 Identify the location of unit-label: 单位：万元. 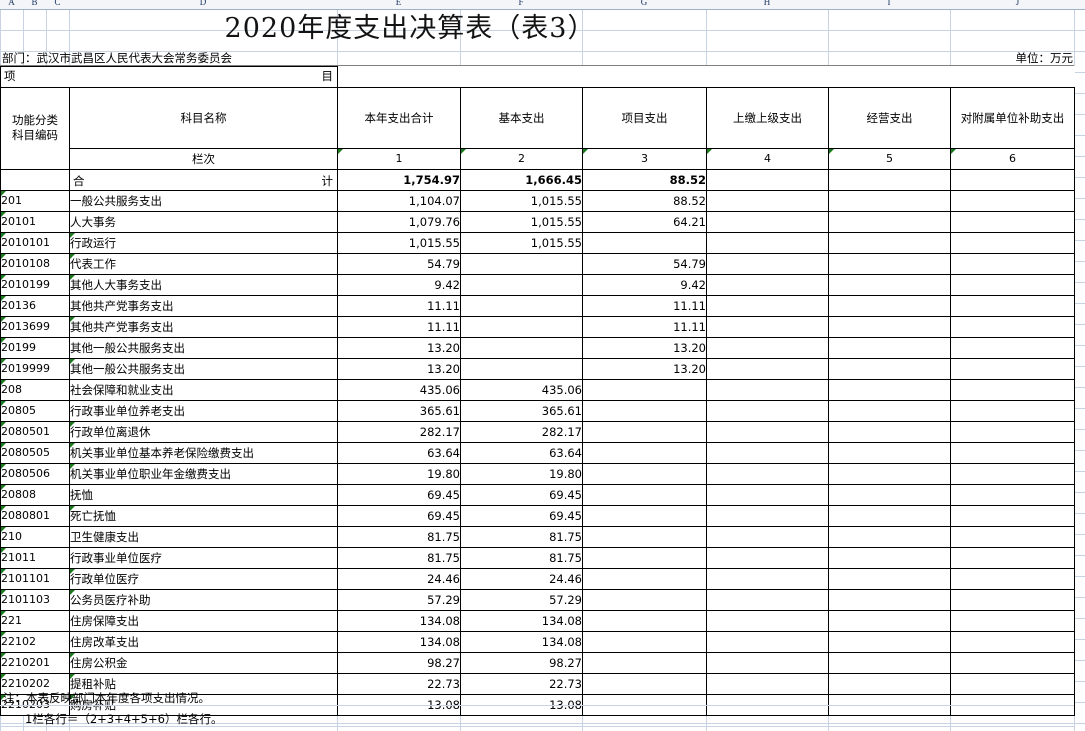
(1044, 58).